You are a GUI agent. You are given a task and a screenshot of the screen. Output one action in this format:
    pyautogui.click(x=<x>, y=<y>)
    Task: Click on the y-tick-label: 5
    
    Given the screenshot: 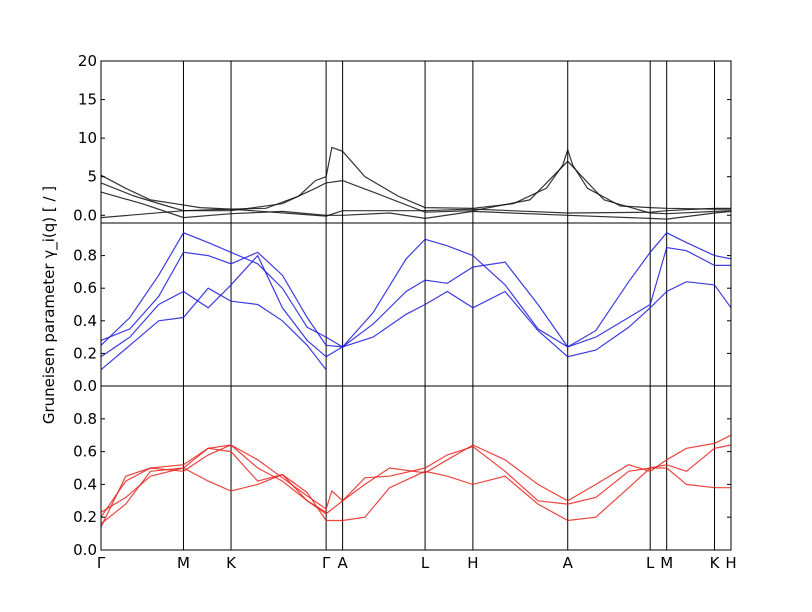 What is the action you would take?
    pyautogui.click(x=92, y=177)
    